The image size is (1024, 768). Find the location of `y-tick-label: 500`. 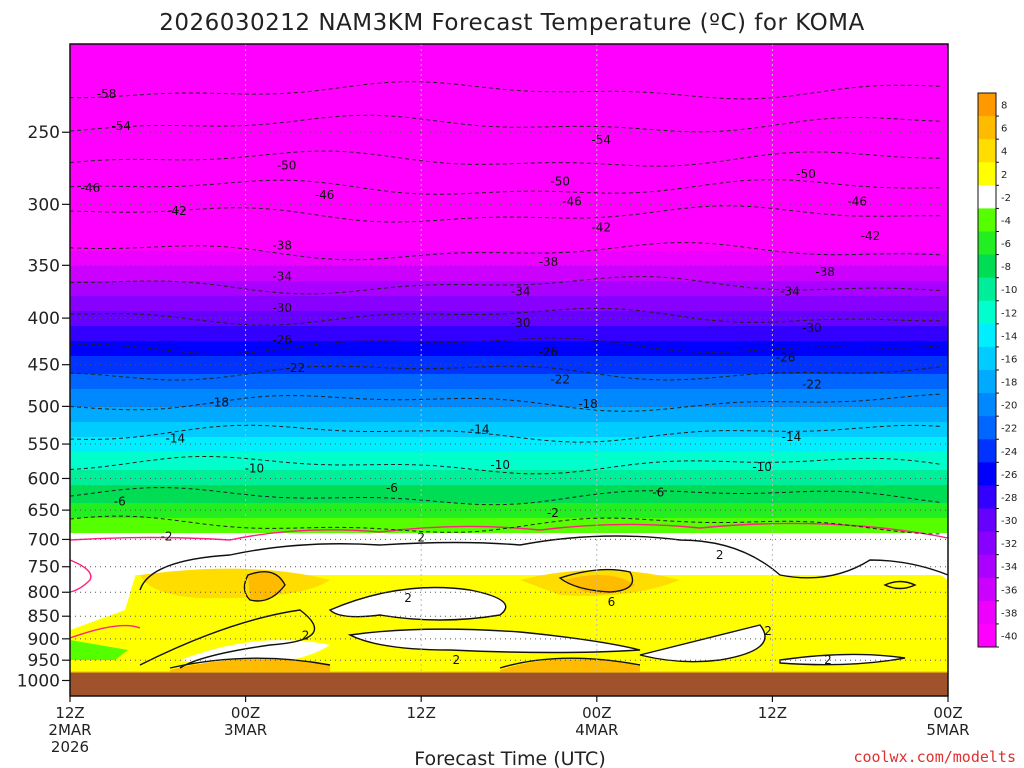

y-tick-label: 500 is located at coordinates (44, 407).